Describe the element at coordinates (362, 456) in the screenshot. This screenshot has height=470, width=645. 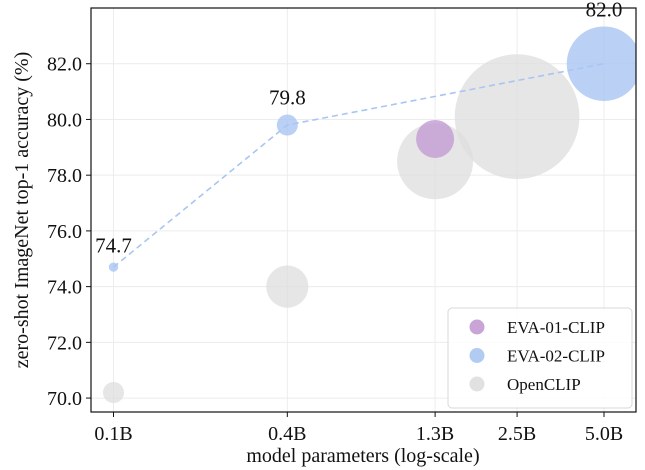
I see `x-axis-title: model parameters (log-scale)` at that location.